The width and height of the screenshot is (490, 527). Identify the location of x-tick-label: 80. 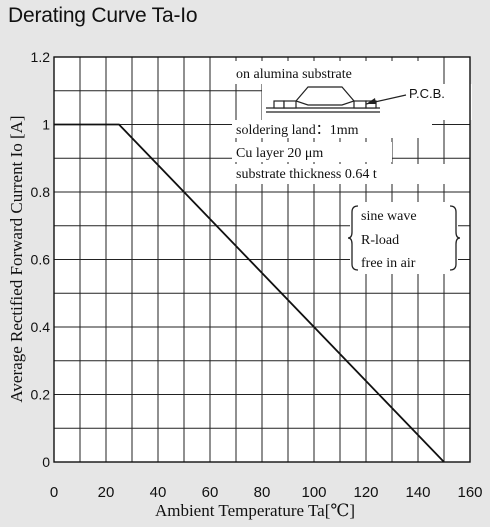
(262, 492).